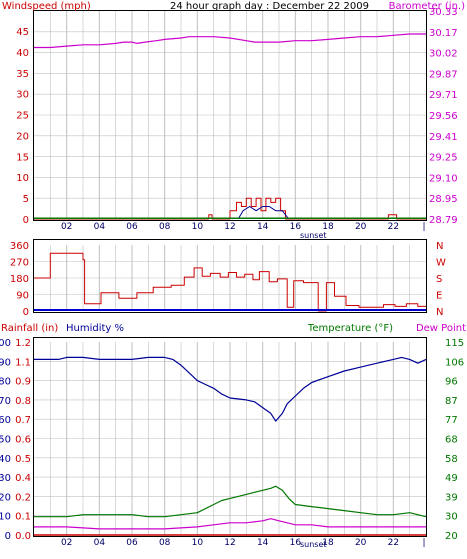 This screenshot has width=467, height=559. I want to click on rainfall-tick: 0.7, so click(23, 420).